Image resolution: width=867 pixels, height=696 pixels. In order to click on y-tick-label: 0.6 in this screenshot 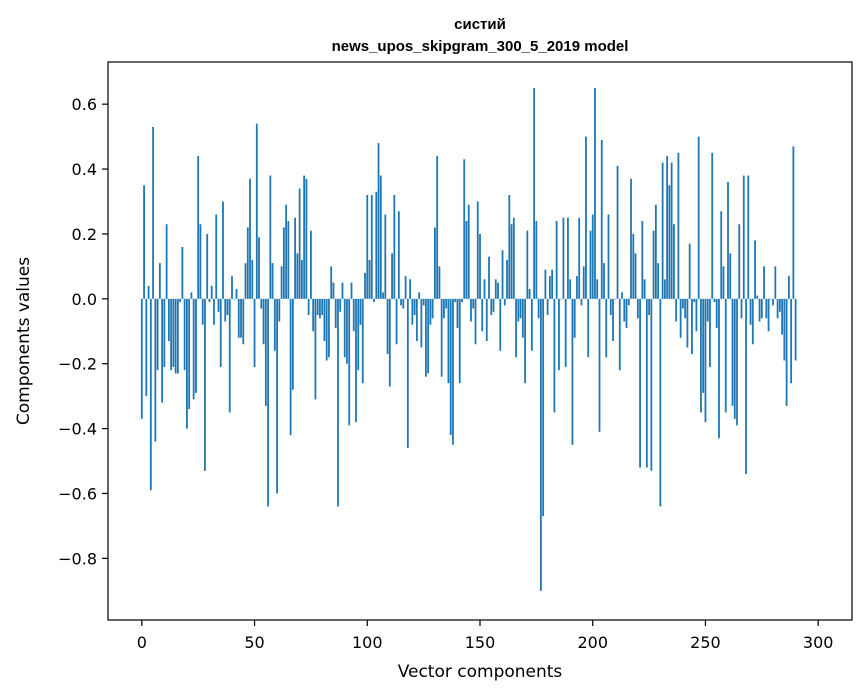, I will do `click(84, 104)`.